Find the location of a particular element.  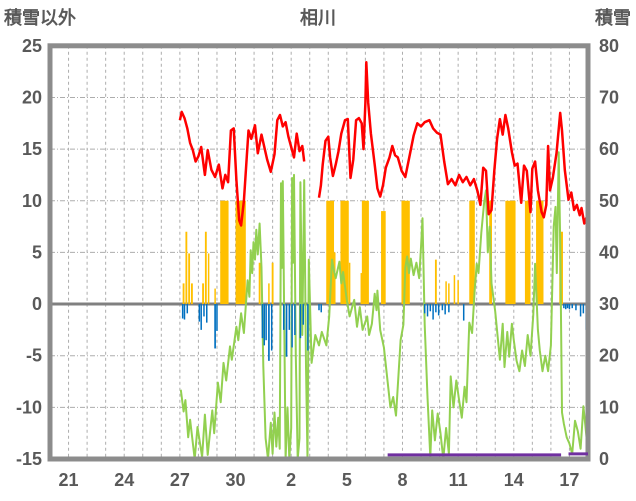

right-tick-label: 60 is located at coordinates (609, 149).